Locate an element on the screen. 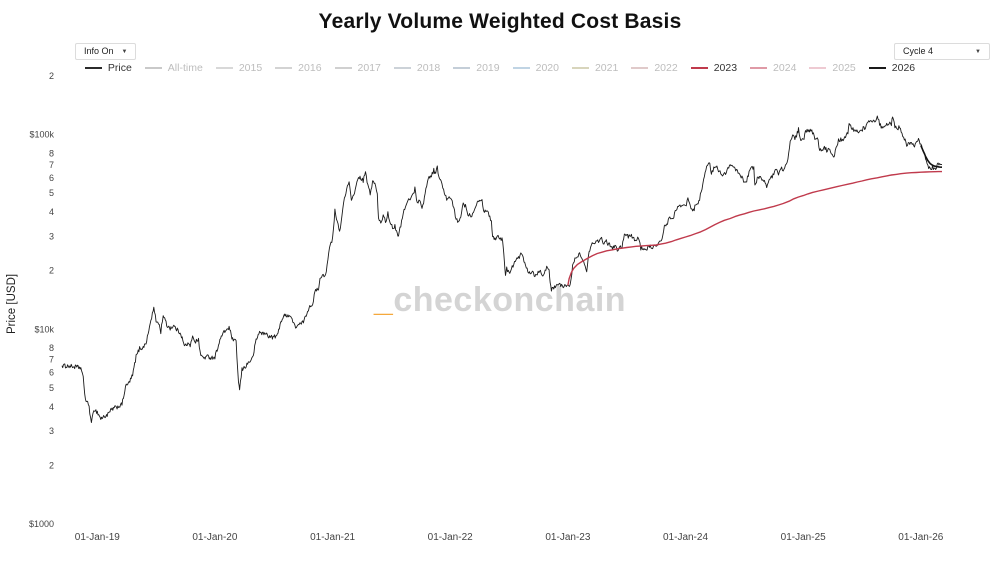 Image resolution: width=1000 pixels, height=570 pixels. legend-label: 2016 is located at coordinates (310, 68).